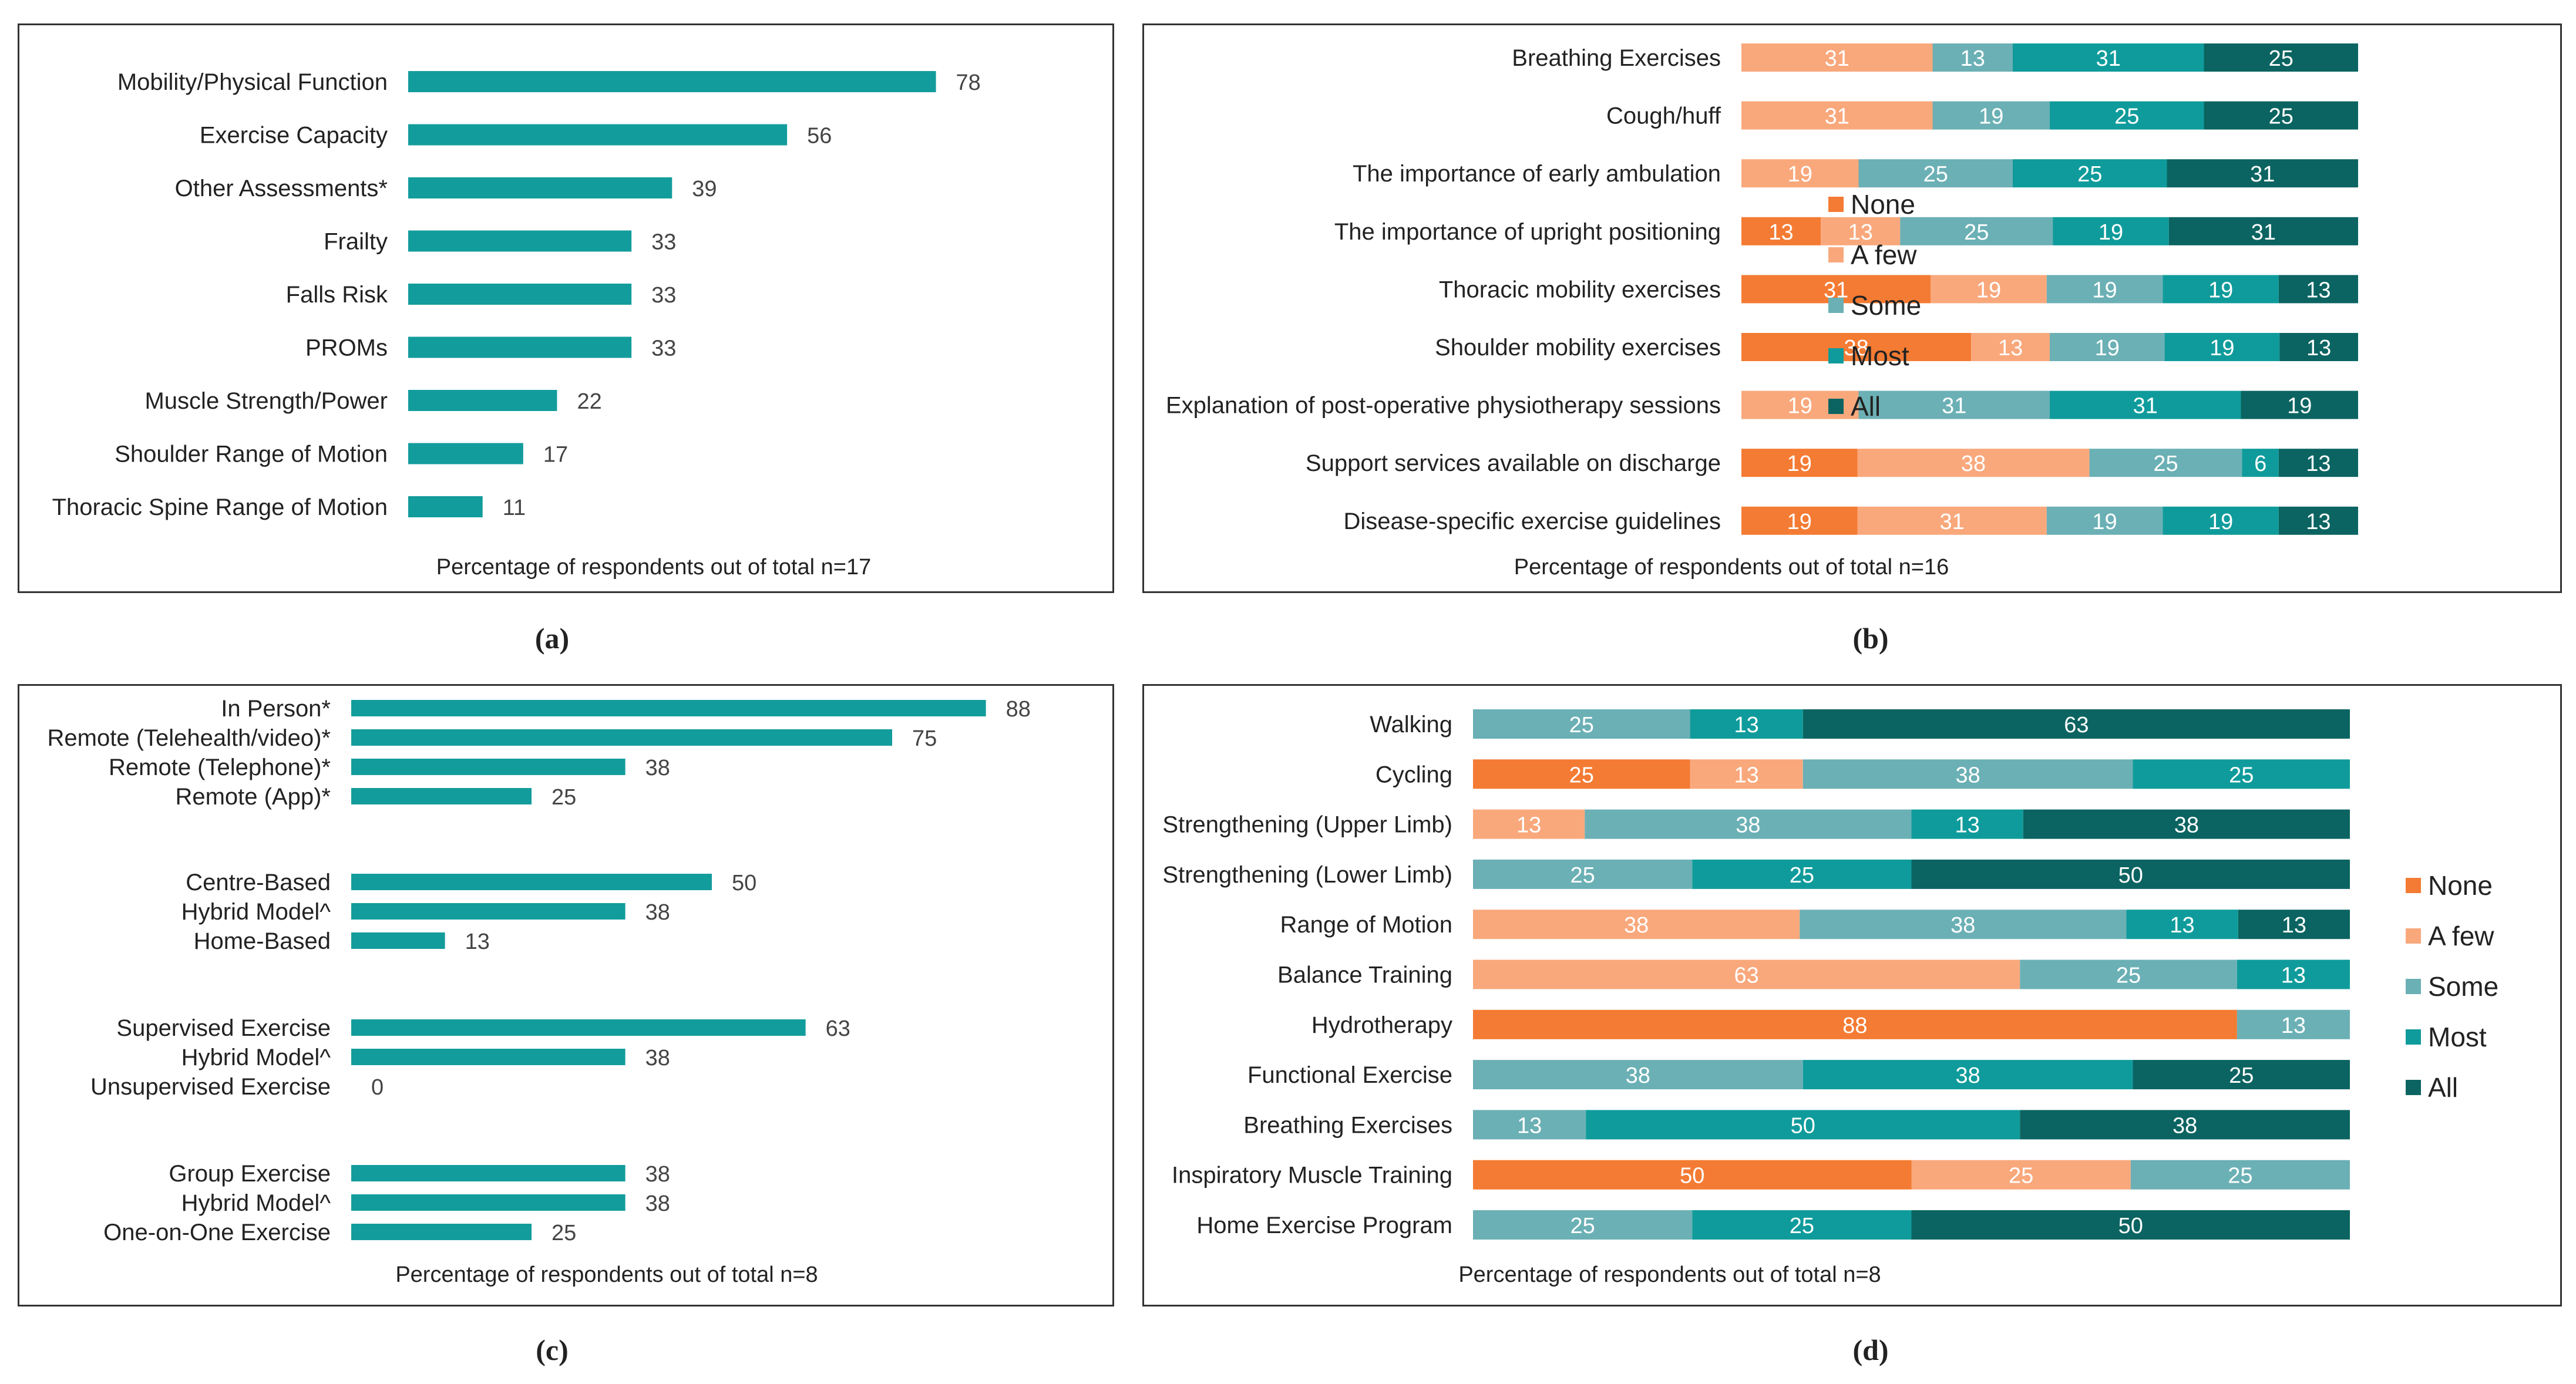 The height and width of the screenshot is (1384, 2576). Describe the element at coordinates (1935, 173) in the screenshot. I see `bar-the-importance-of-early-ambulation-some` at that location.